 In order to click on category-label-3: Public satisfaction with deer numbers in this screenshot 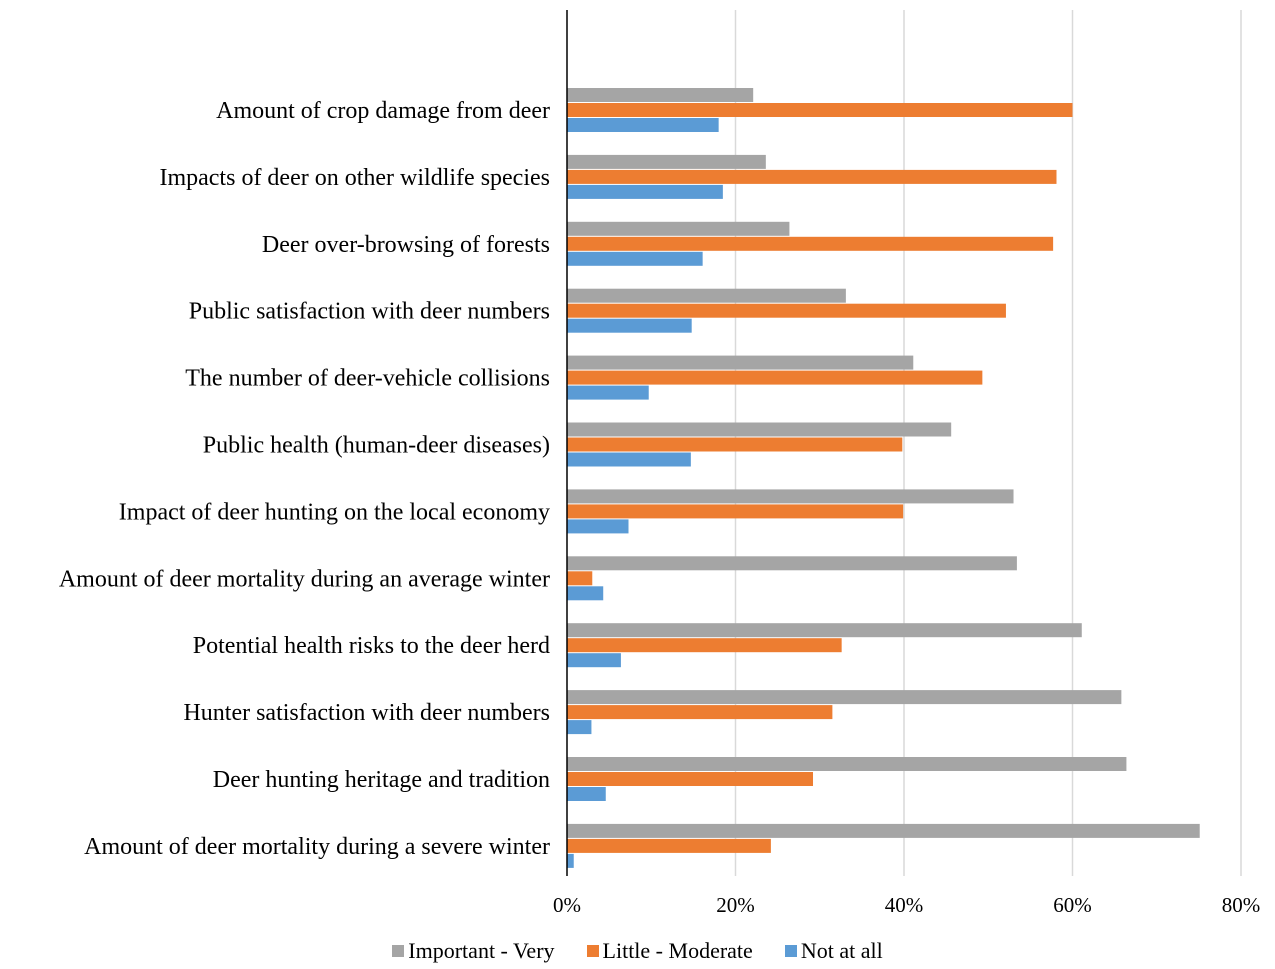, I will do `click(369, 312)`.